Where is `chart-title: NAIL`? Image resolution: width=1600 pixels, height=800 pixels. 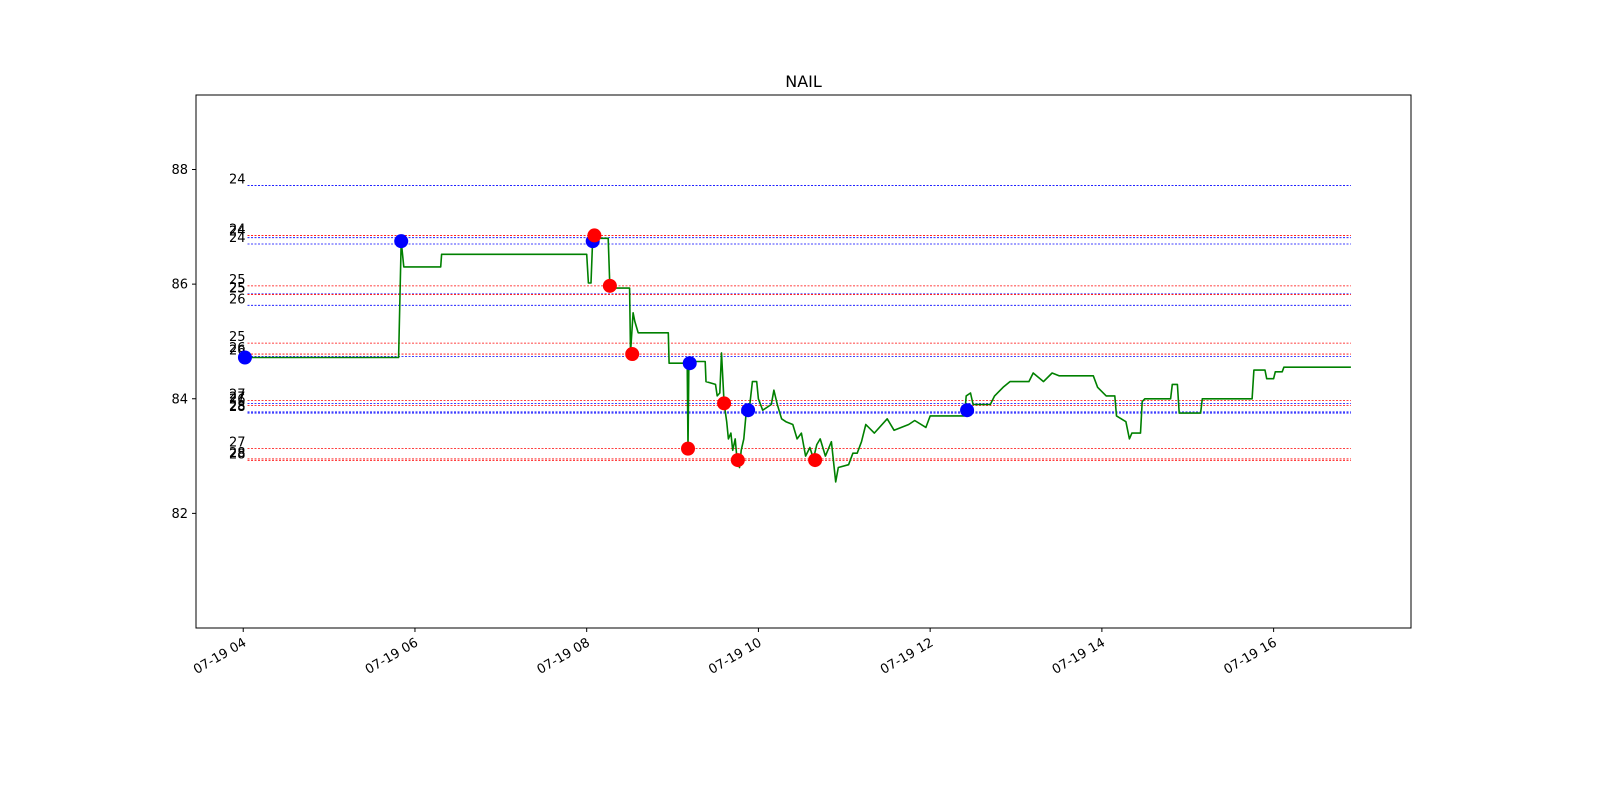 chart-title: NAIL is located at coordinates (803, 81).